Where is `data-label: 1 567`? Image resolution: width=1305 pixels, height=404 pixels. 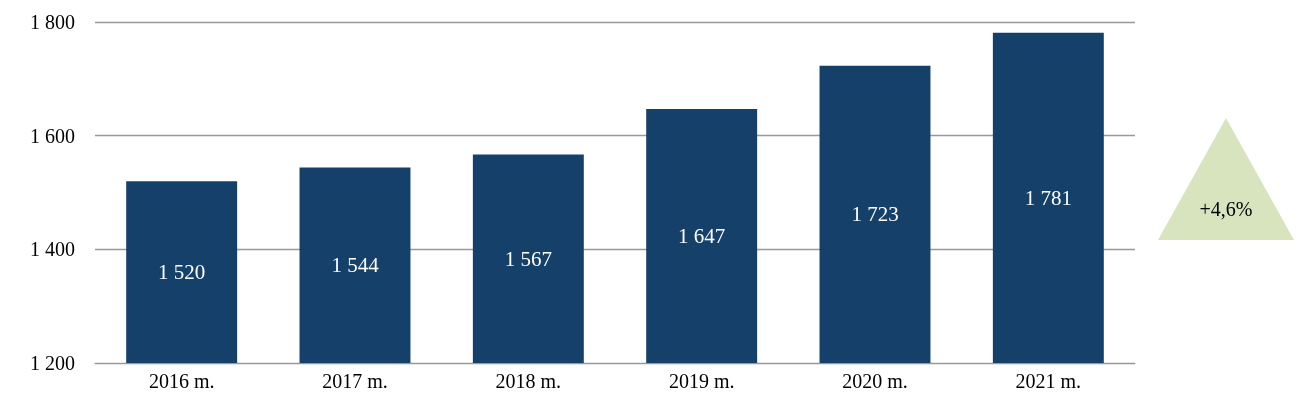 data-label: 1 567 is located at coordinates (528, 258).